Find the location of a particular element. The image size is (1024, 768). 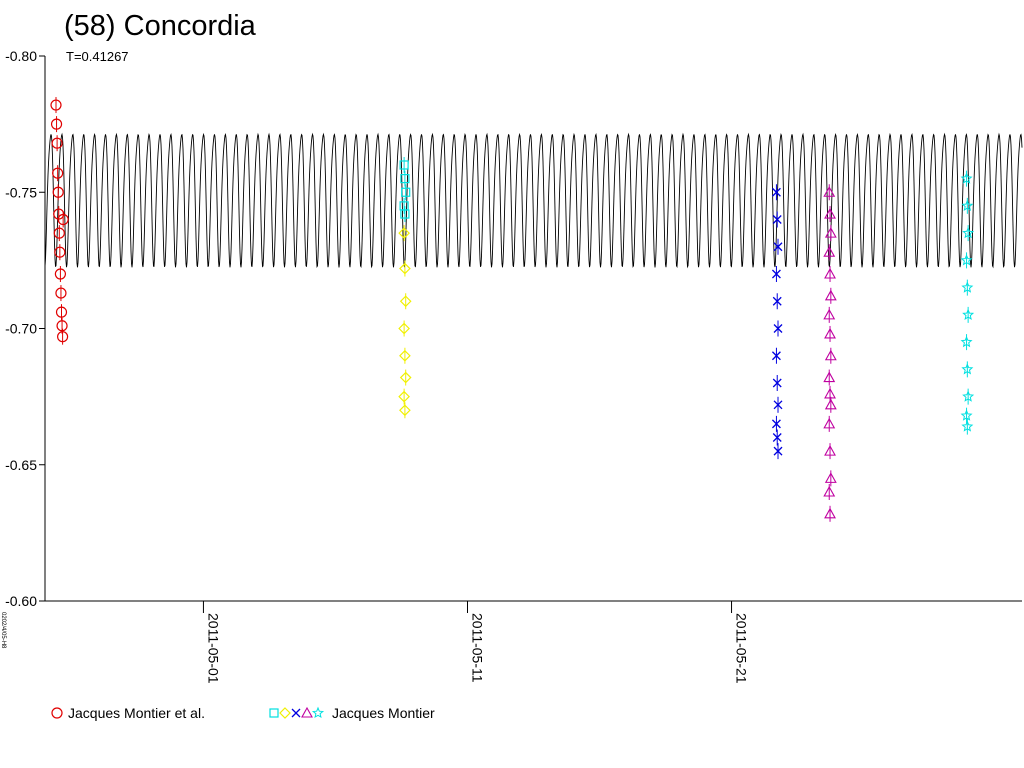

chart-subtitle: T=0.41267 is located at coordinates (97, 56).